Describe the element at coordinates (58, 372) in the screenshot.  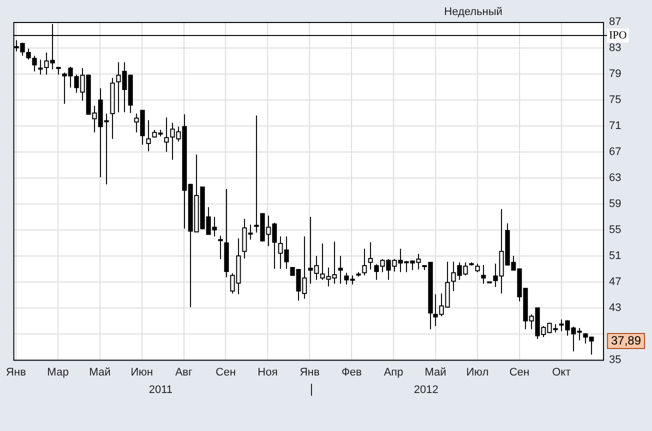
I see `x-tick-label: Мар` at that location.